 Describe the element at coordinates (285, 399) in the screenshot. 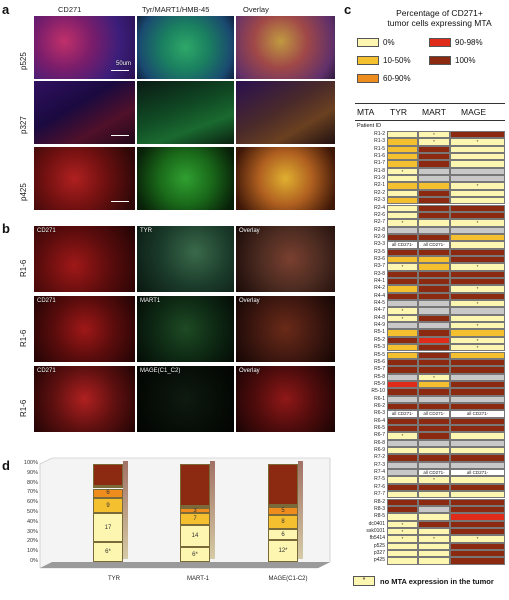

I see `micrograph-b3-overlay: Overlay` at that location.